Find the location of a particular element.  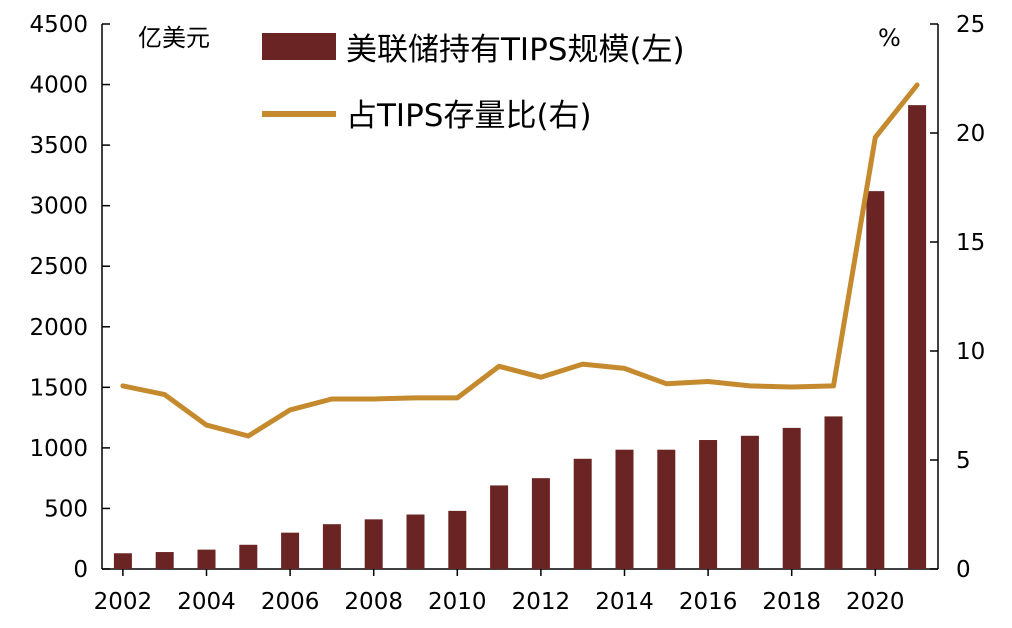

left-axis-unit: 亿美元 is located at coordinates (174, 38).